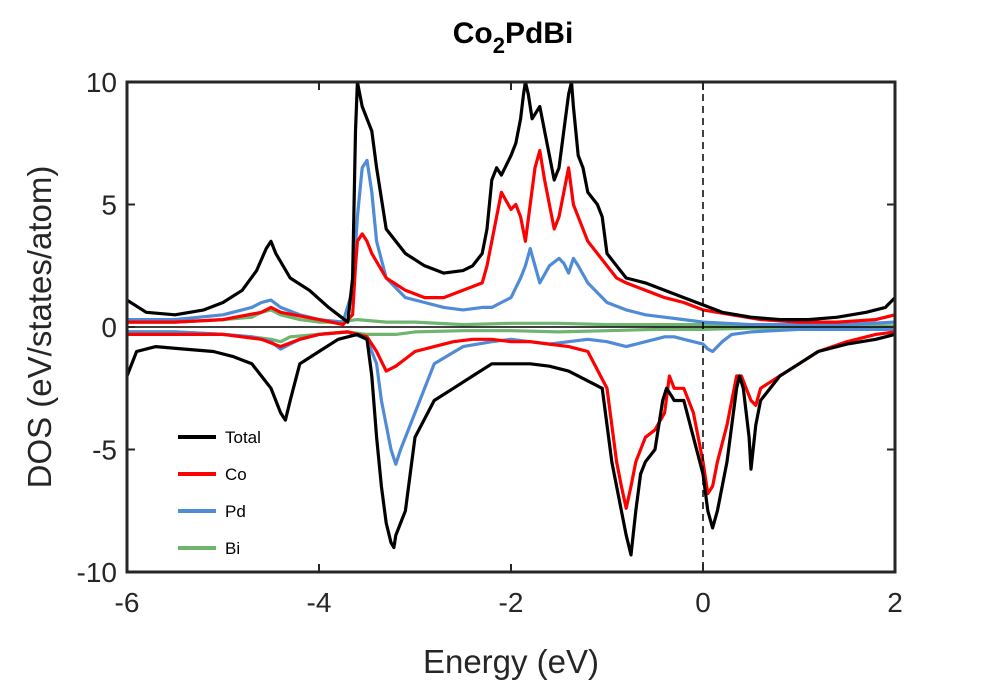 The width and height of the screenshot is (989, 685). Describe the element at coordinates (101, 82) in the screenshot. I see `y-tick-label: 10` at that location.